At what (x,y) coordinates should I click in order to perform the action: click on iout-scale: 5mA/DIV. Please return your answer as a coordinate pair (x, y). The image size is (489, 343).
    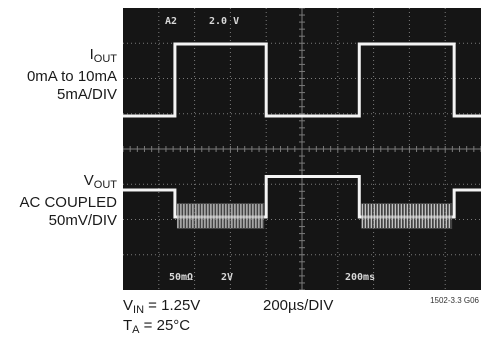
    Looking at the image, I should click on (86, 94).